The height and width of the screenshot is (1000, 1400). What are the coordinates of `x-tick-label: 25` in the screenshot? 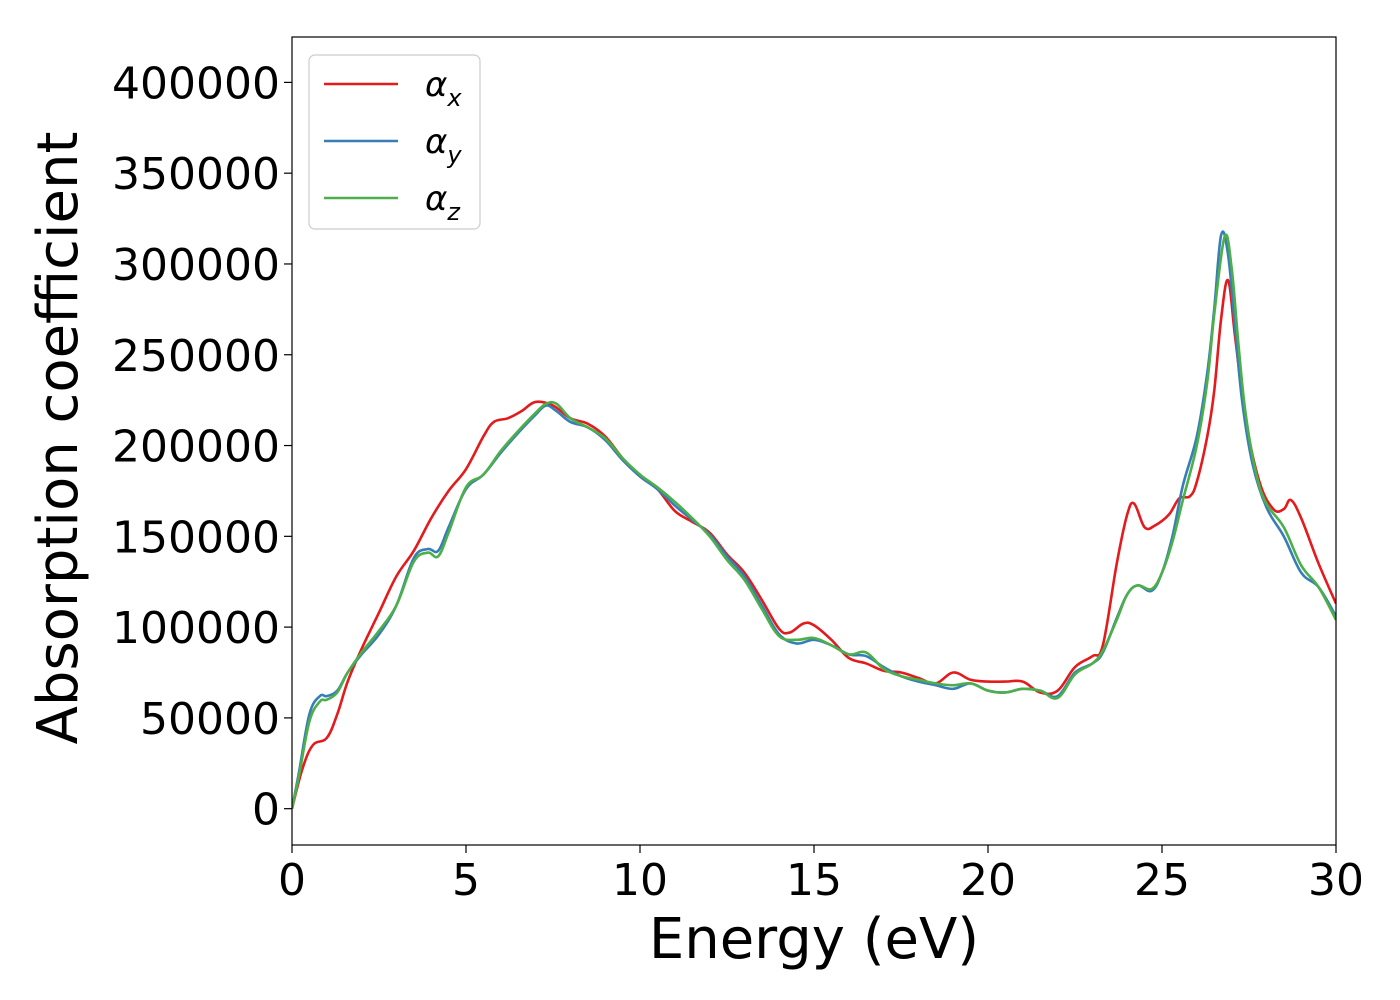 It's located at (1162, 880).